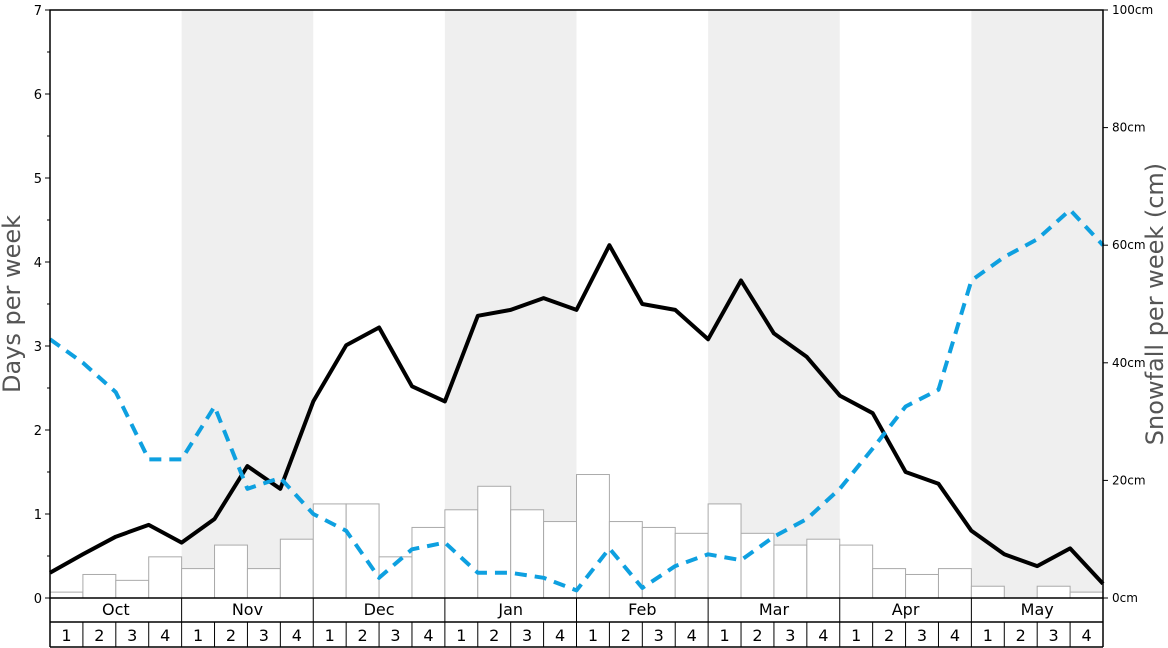  I want to click on month-label-oct: Oct, so click(116, 609).